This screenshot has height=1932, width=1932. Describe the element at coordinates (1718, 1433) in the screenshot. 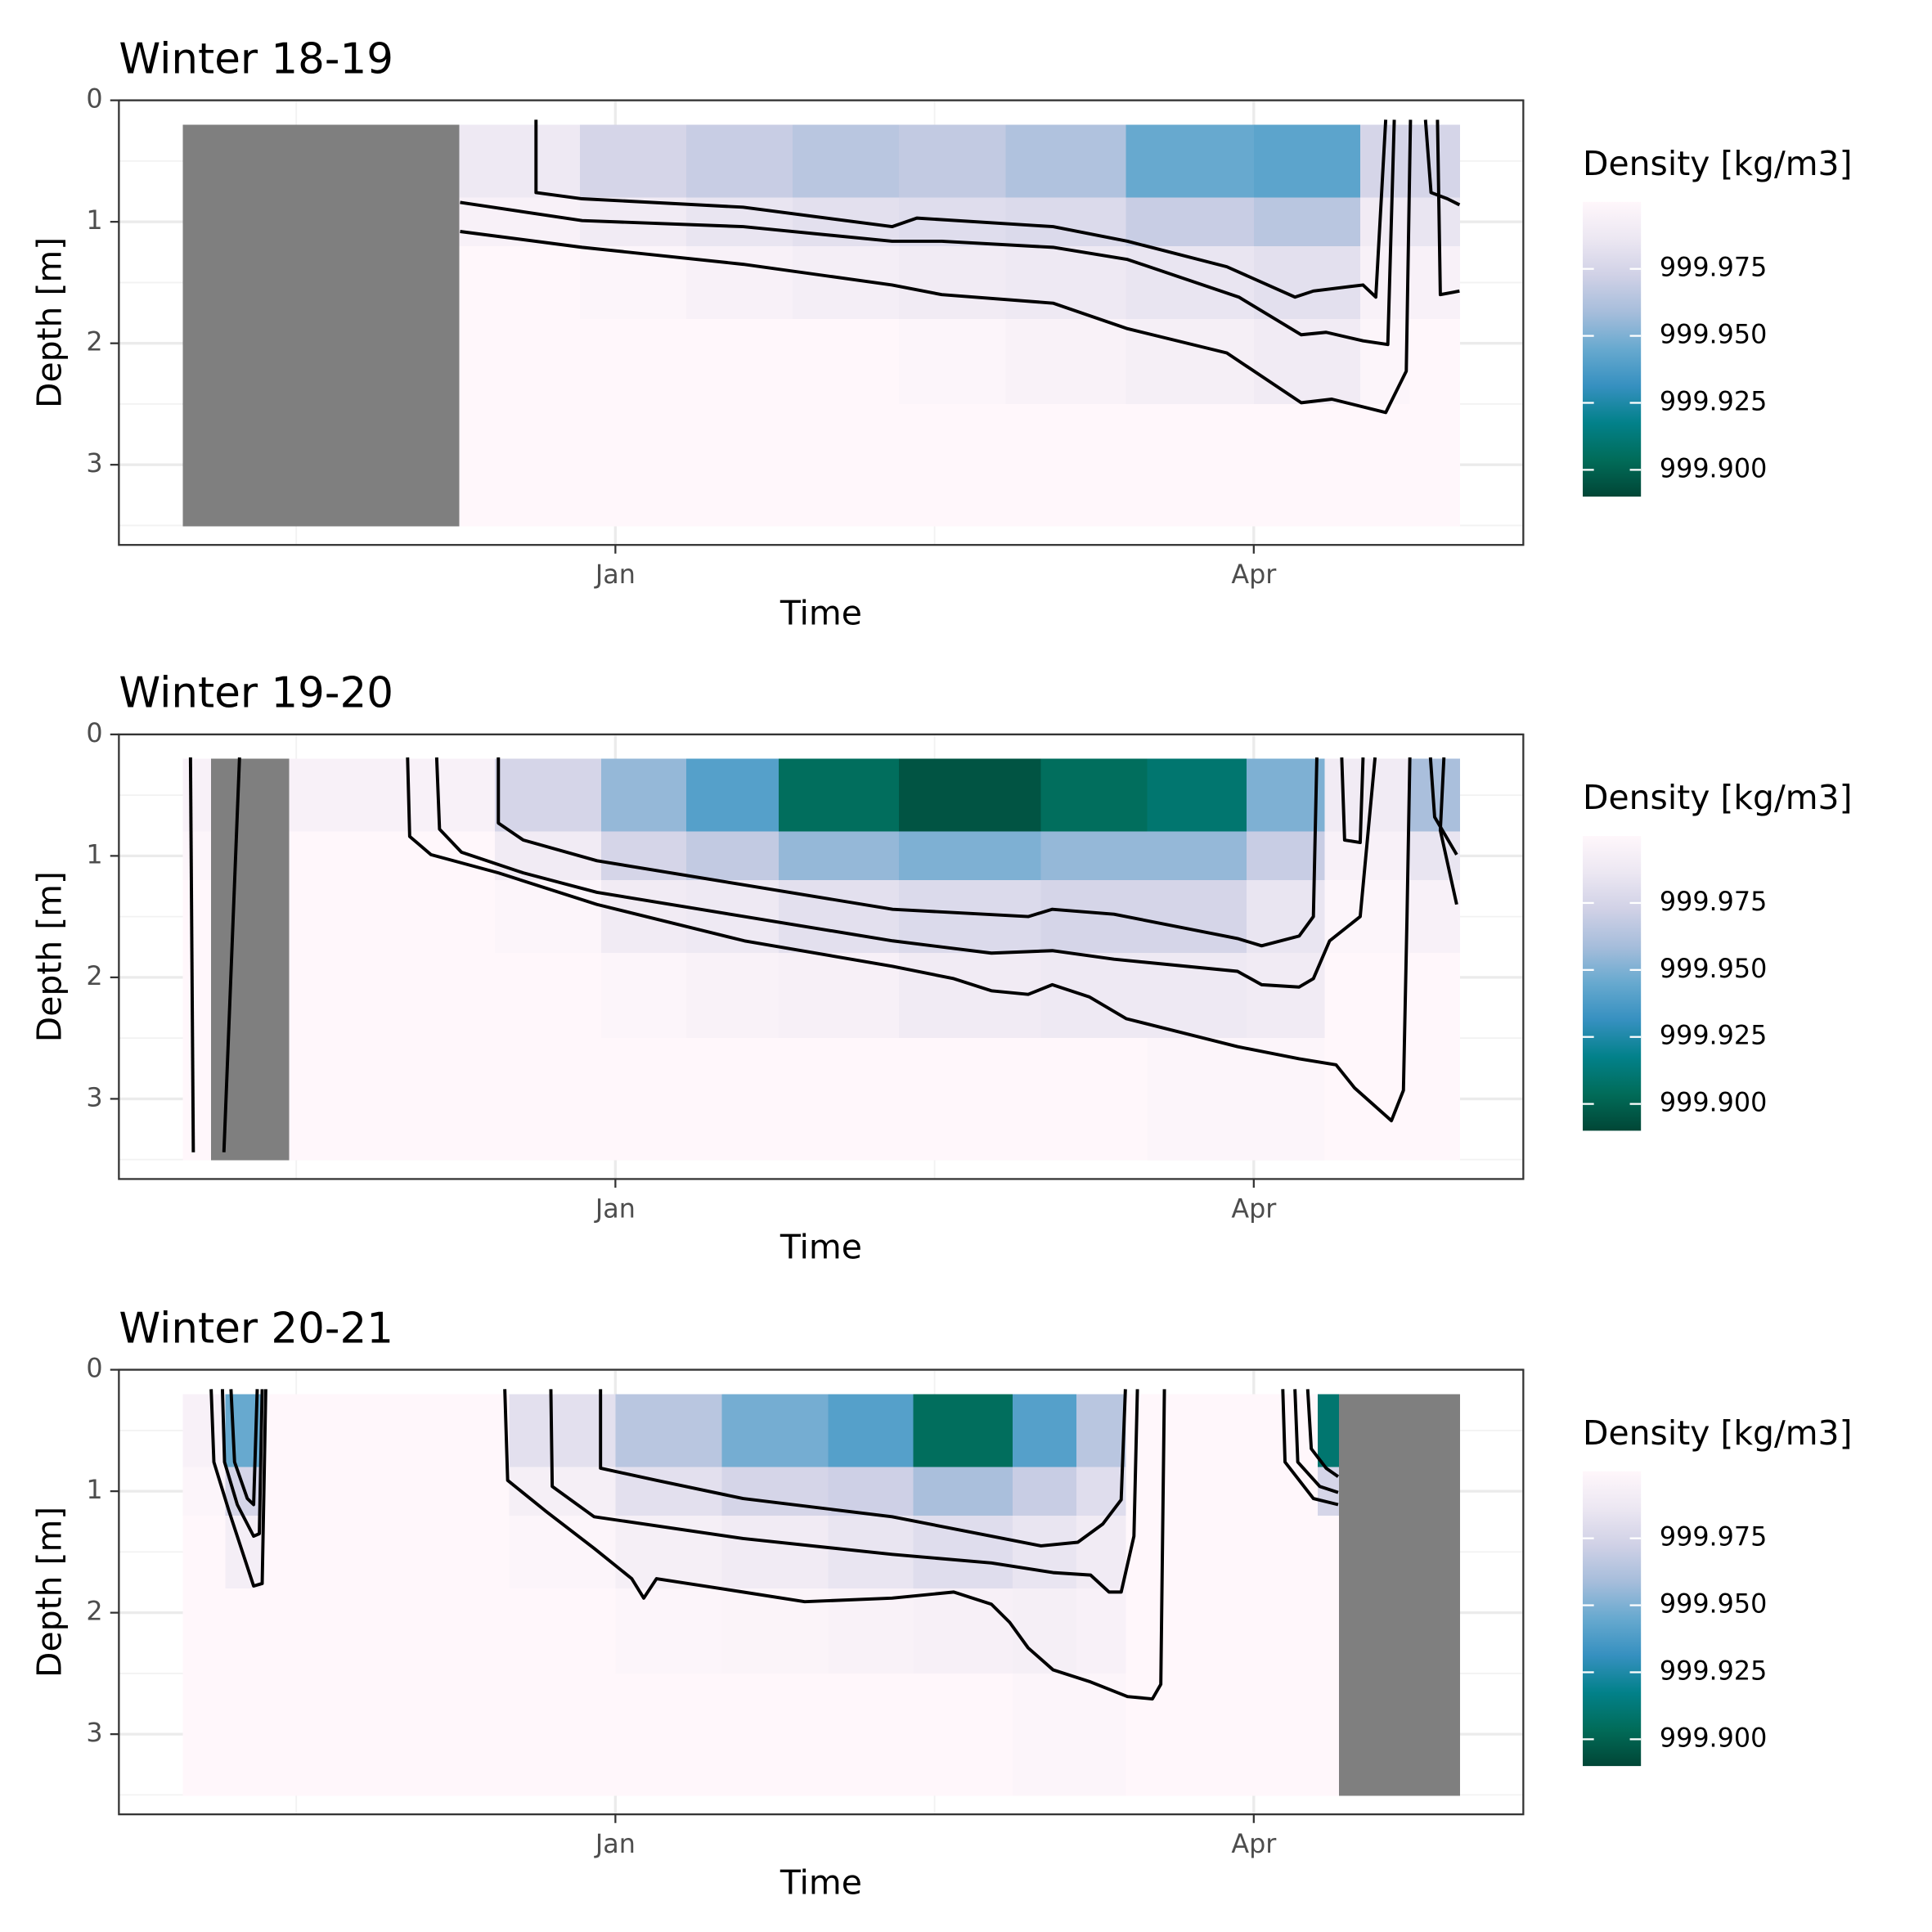

I see `legend-title: Density [kg/m3]` at that location.